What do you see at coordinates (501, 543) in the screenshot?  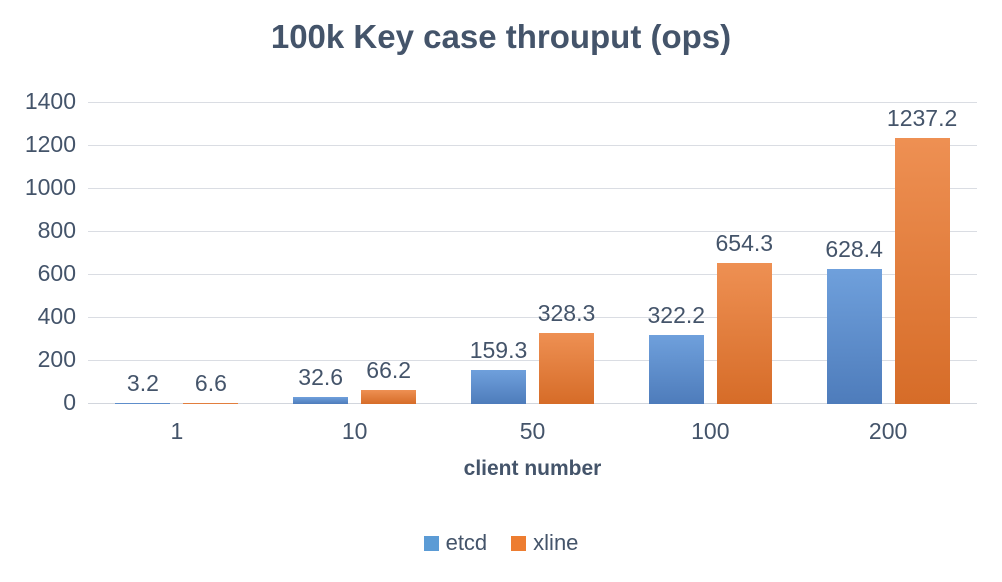 I see `chart-legend: etcd xline` at bounding box center [501, 543].